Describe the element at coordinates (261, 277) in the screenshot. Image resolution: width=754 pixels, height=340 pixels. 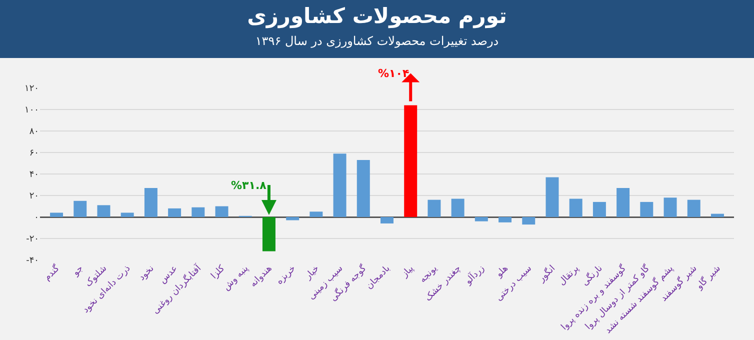
I see `x-tick-label: هندوانه` at that location.